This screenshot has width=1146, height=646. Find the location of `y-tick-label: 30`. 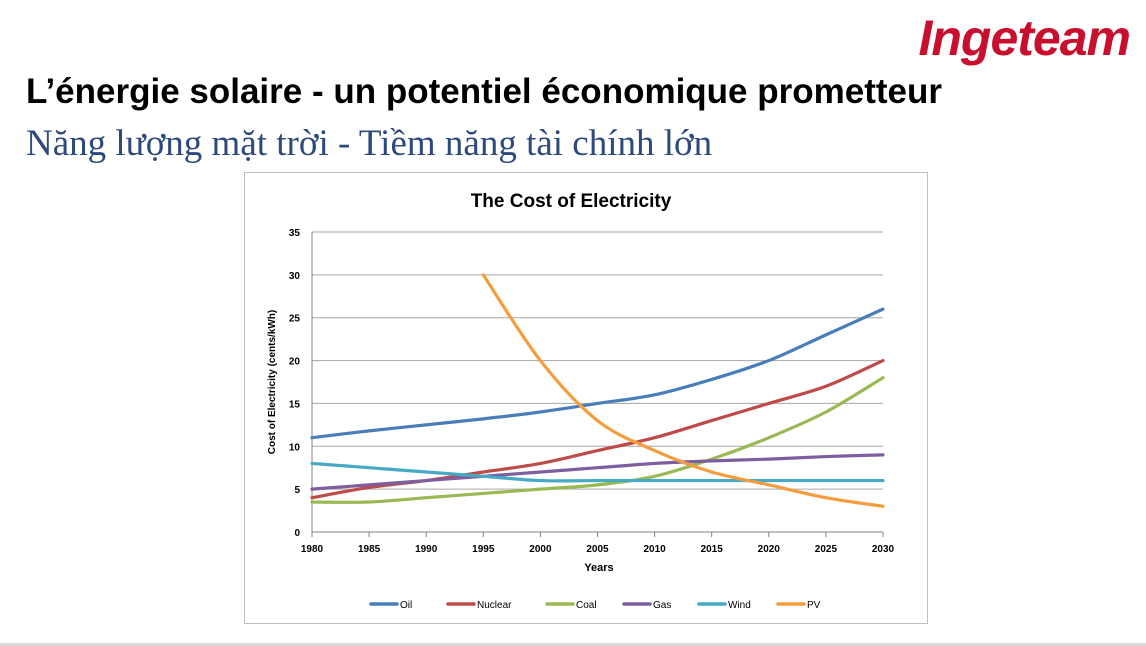

y-tick-label: 30 is located at coordinates (295, 276).